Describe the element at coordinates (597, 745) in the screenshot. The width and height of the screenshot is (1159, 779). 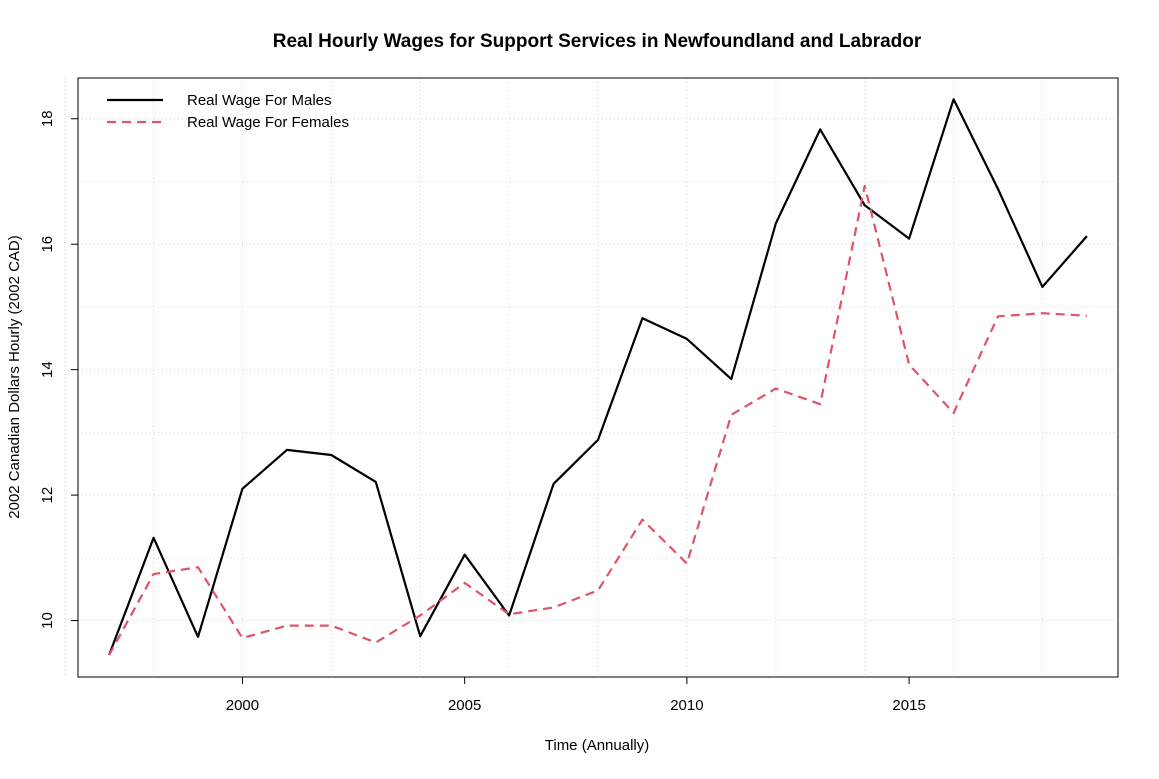
I see `x-axis-label: Time (Annually)` at that location.